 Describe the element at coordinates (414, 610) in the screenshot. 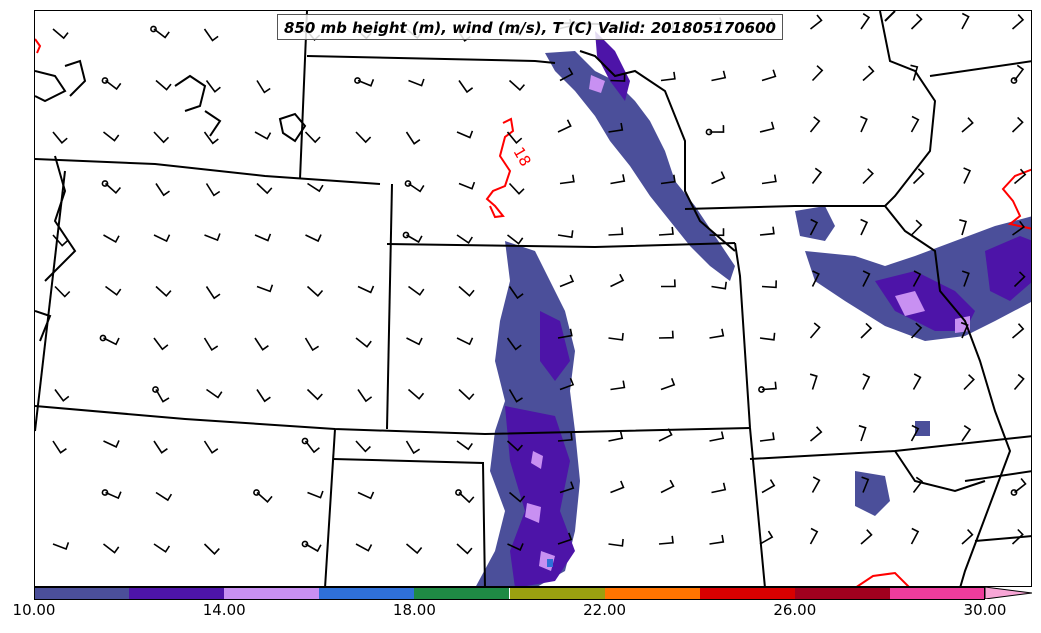

I see `colorbar-tick-label: 18.00` at that location.